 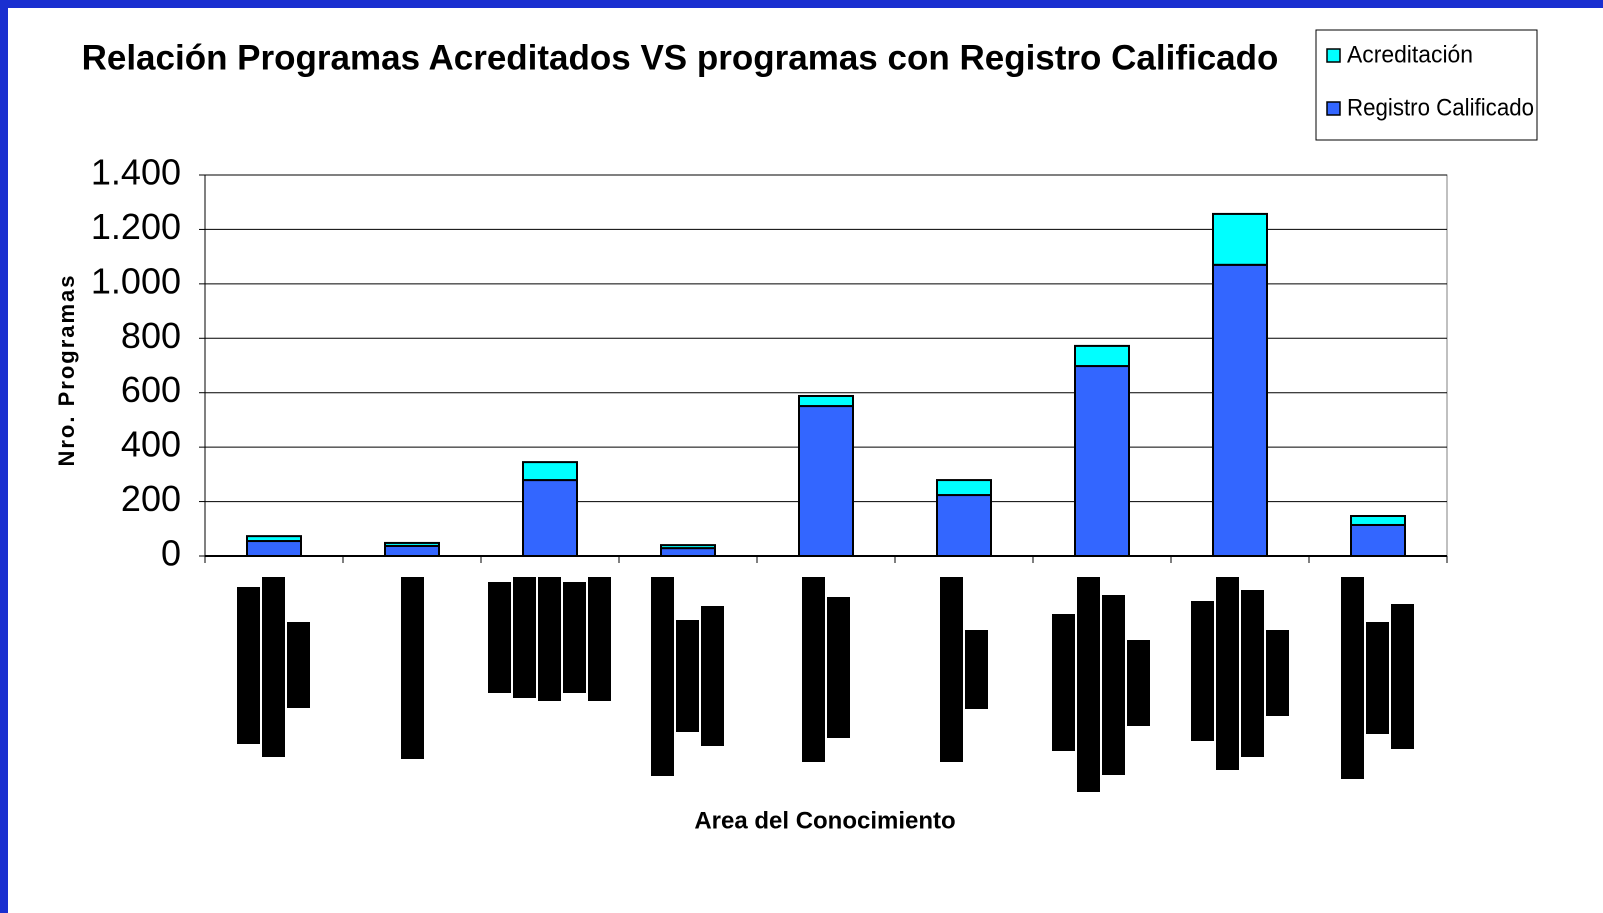 What do you see at coordinates (151, 335) in the screenshot?
I see `y-tick-label: 800` at bounding box center [151, 335].